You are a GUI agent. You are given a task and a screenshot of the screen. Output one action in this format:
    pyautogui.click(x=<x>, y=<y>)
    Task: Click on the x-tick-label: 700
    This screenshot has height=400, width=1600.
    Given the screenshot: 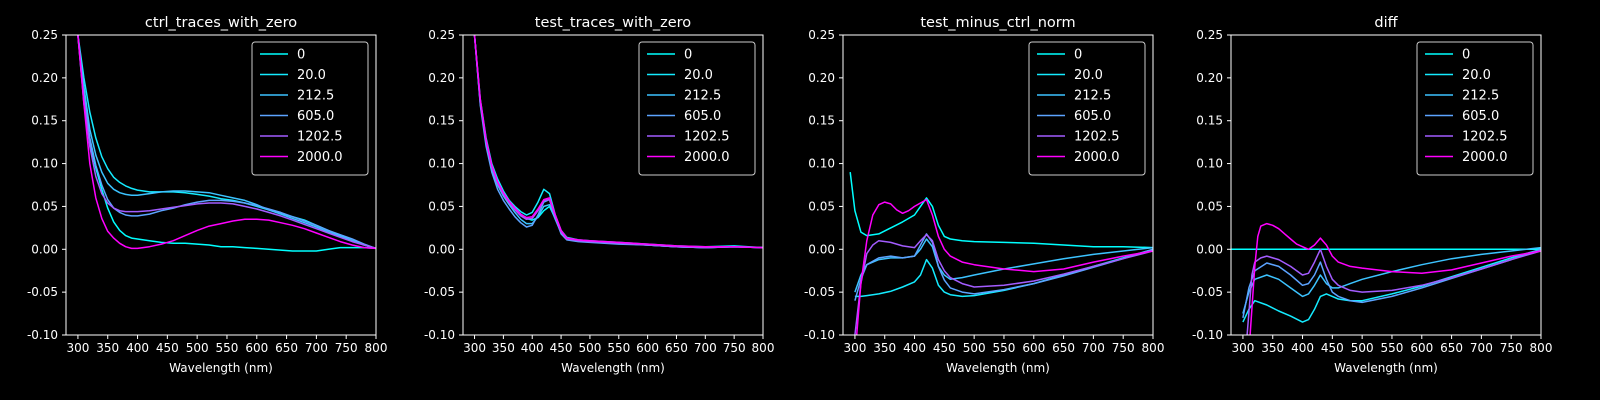 What is the action you would take?
    pyautogui.click(x=1093, y=348)
    